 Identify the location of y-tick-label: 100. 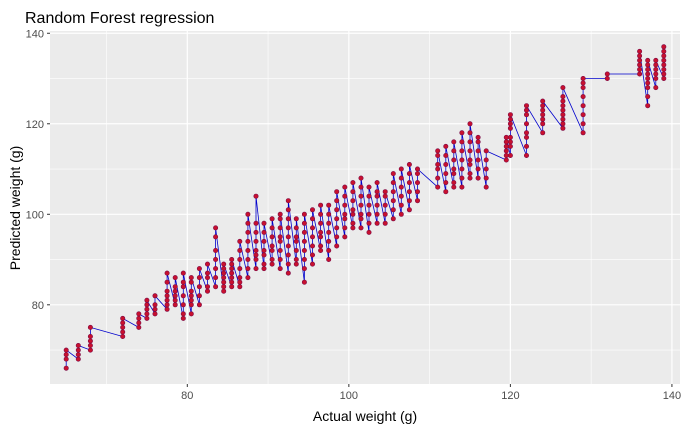
(35, 215).